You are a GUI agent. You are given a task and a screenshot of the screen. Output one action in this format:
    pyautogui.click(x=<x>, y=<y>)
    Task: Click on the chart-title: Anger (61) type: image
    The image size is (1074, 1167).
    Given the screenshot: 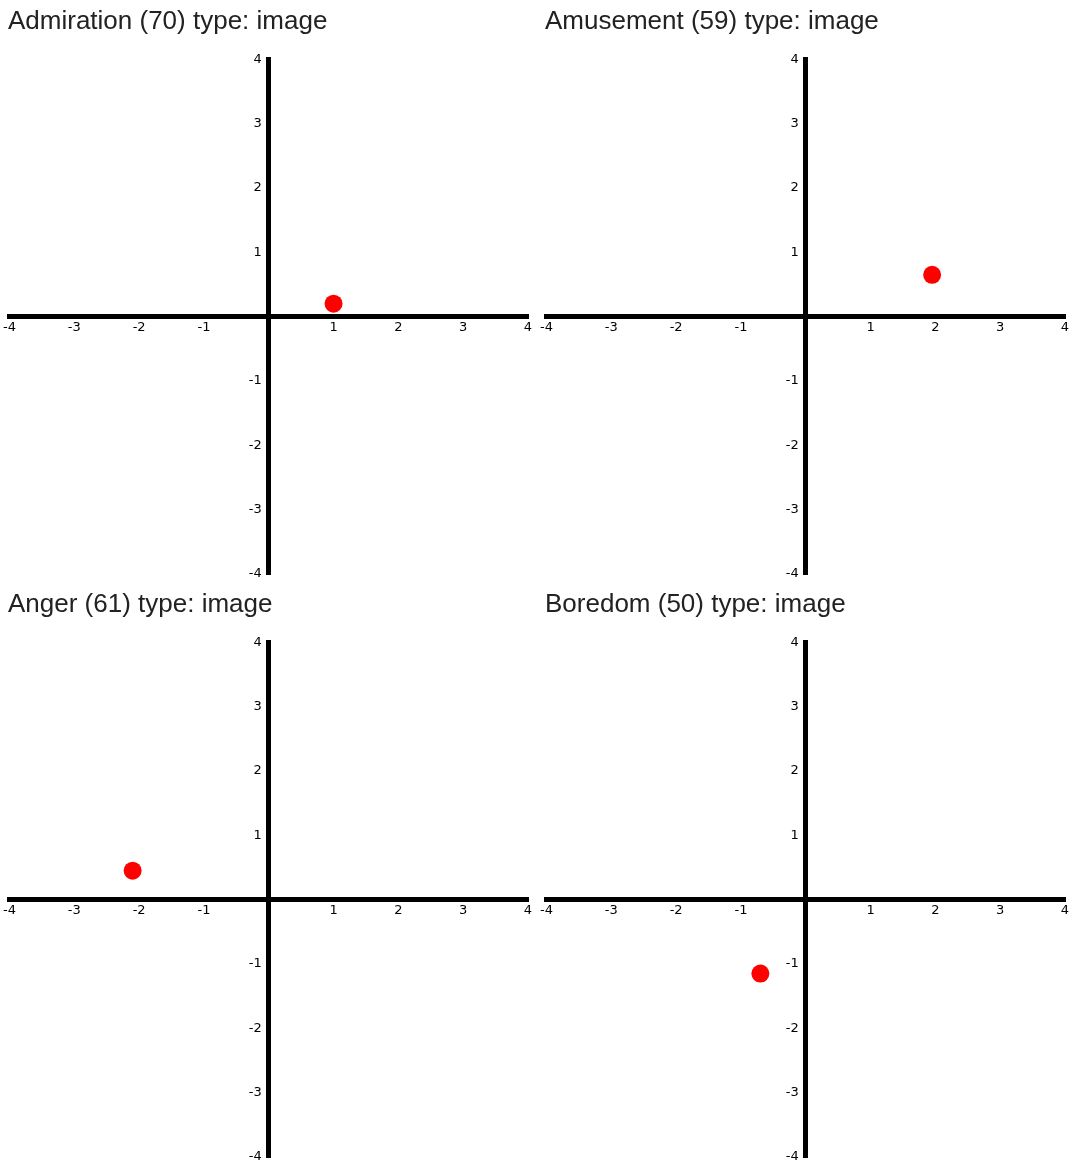 What is the action you would take?
    pyautogui.click(x=140, y=602)
    